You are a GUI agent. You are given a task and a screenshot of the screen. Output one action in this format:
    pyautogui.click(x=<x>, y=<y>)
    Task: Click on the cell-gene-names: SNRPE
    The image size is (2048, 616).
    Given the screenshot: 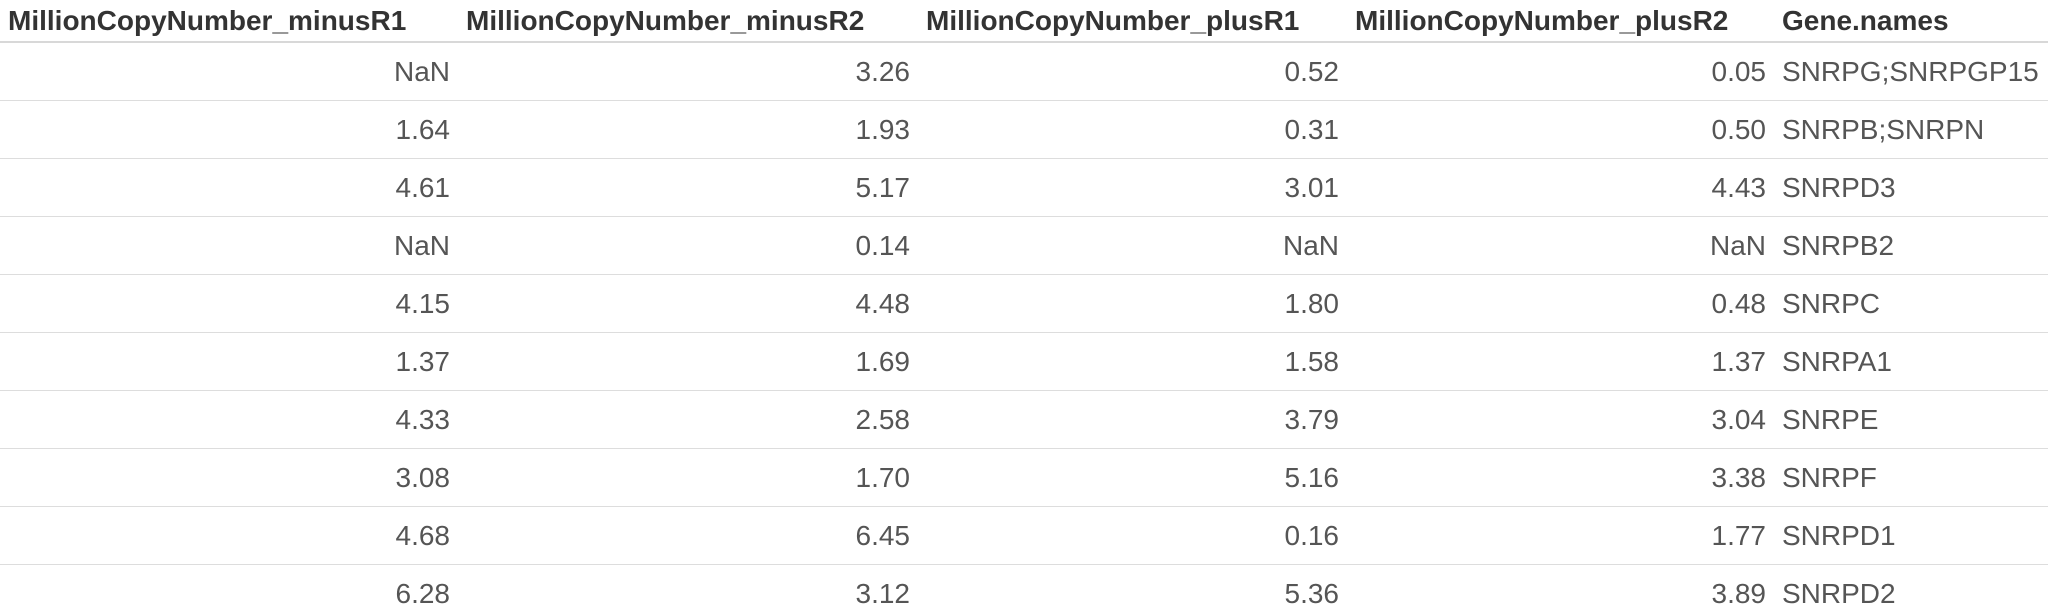 What is the action you would take?
    pyautogui.click(x=1911, y=419)
    